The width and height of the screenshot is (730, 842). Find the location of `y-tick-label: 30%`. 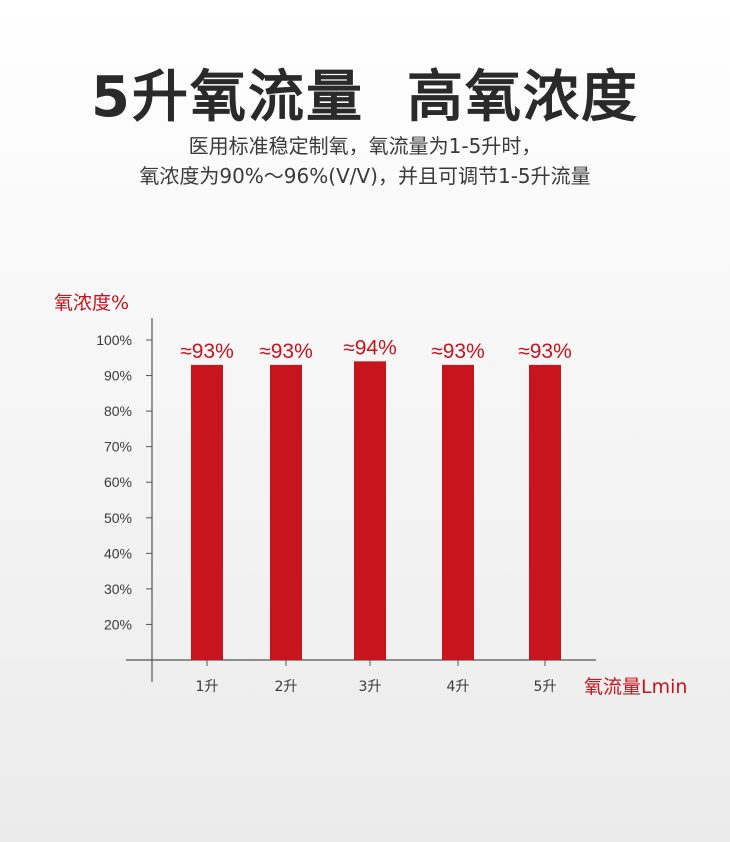

y-tick-label: 30% is located at coordinates (118, 589).